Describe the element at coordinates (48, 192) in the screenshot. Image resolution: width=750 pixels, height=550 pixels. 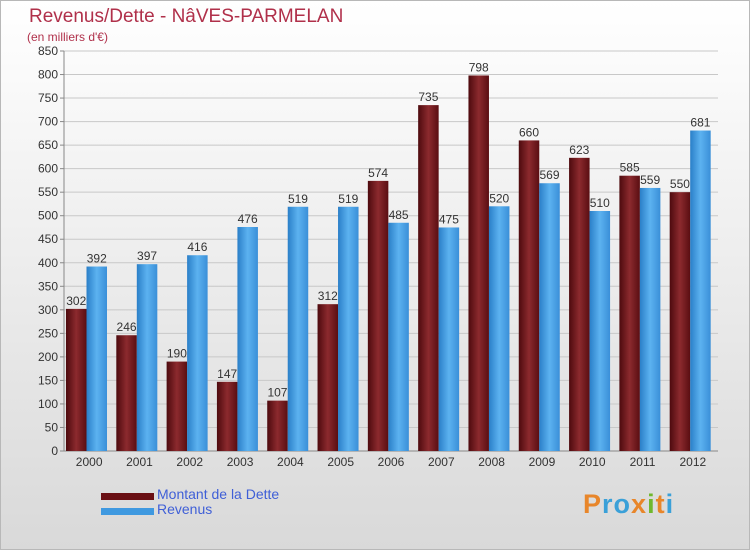
I see `y-tick-label: 550` at that location.